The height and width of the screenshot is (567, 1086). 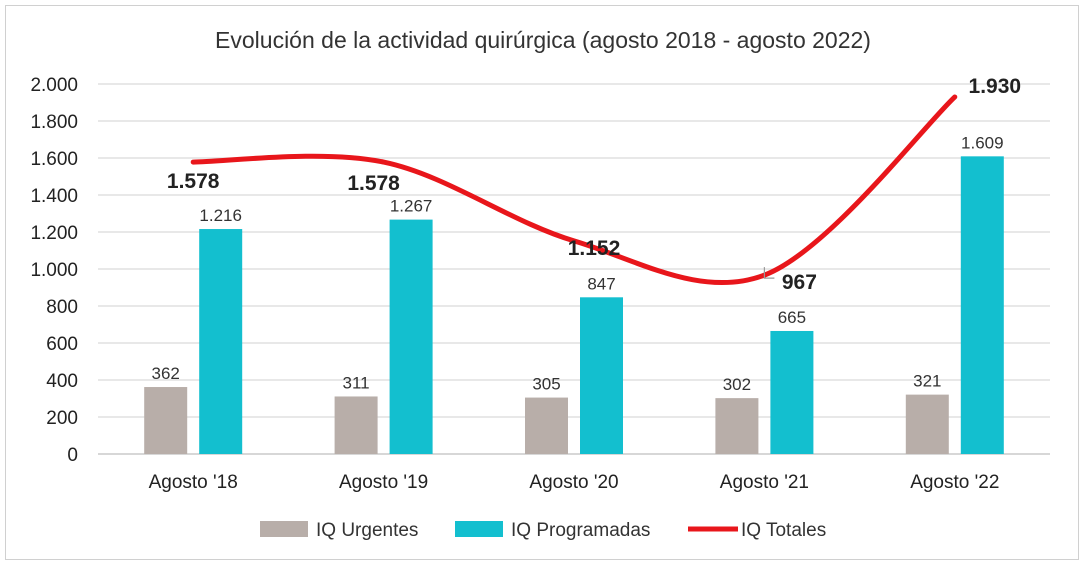 I want to click on y-tick-label: 800, so click(x=62, y=307).